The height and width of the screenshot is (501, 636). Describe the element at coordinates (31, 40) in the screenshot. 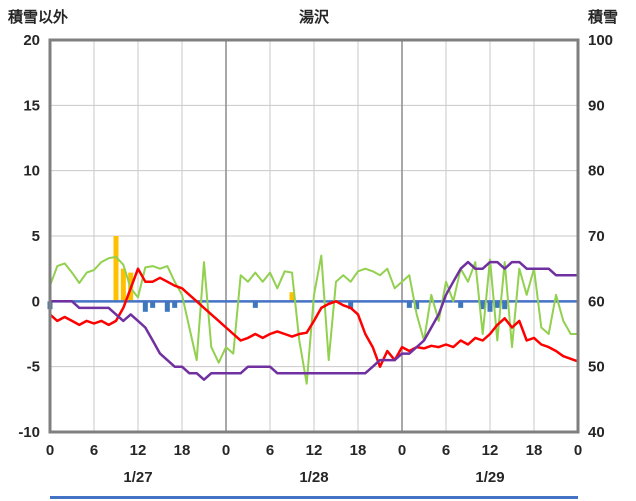

I see `left-axis-tick-label: 20` at that location.